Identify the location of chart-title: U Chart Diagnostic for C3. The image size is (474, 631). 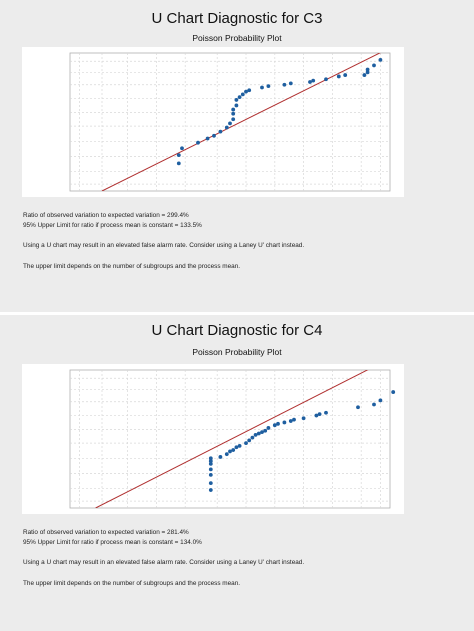
(237, 18).